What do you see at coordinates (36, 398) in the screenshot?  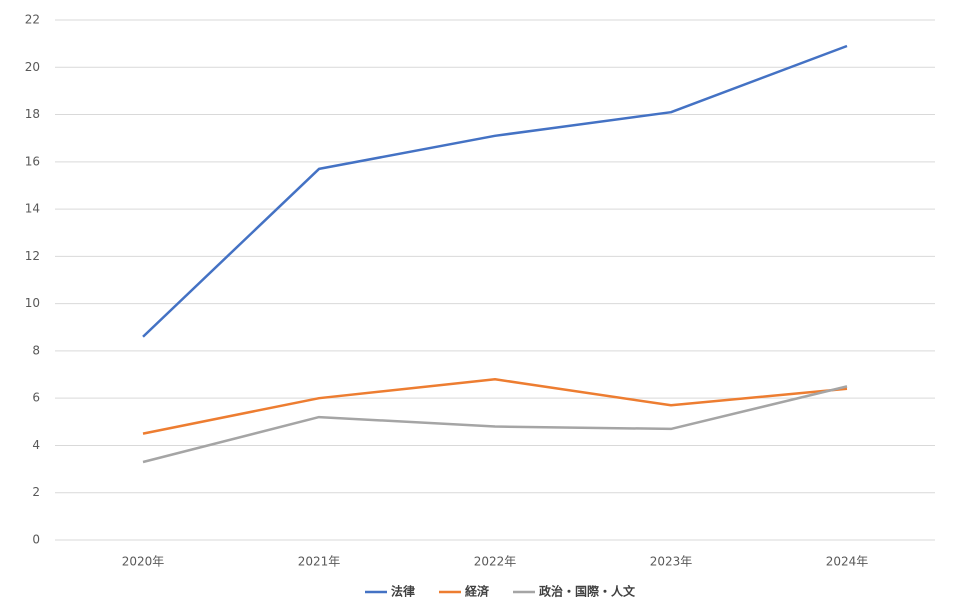 I see `y-tick-label: 6` at bounding box center [36, 398].